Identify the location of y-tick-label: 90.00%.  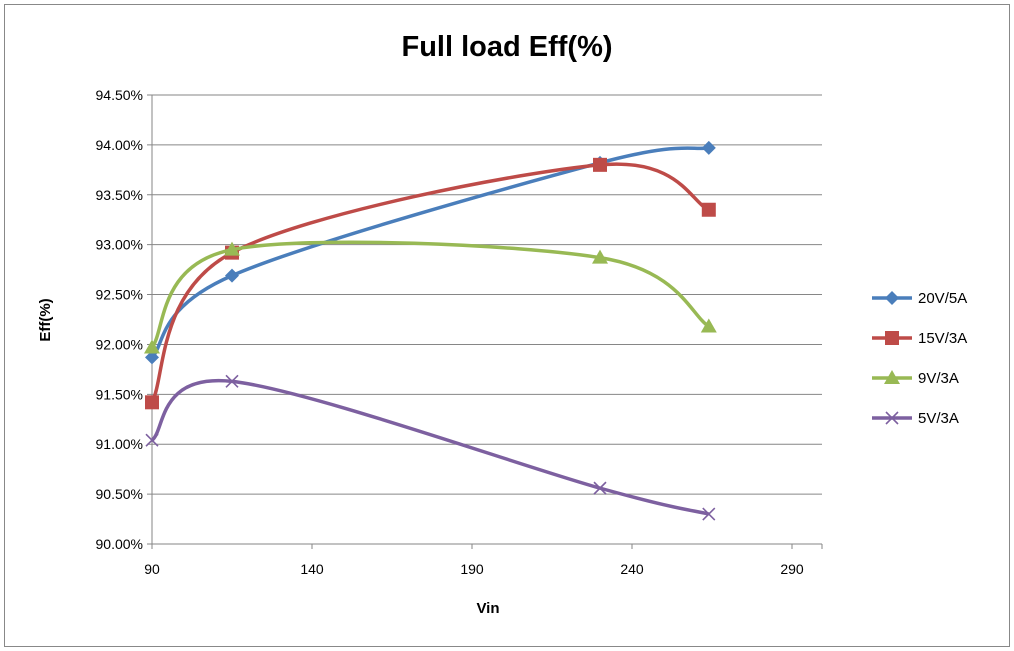
(119, 544).